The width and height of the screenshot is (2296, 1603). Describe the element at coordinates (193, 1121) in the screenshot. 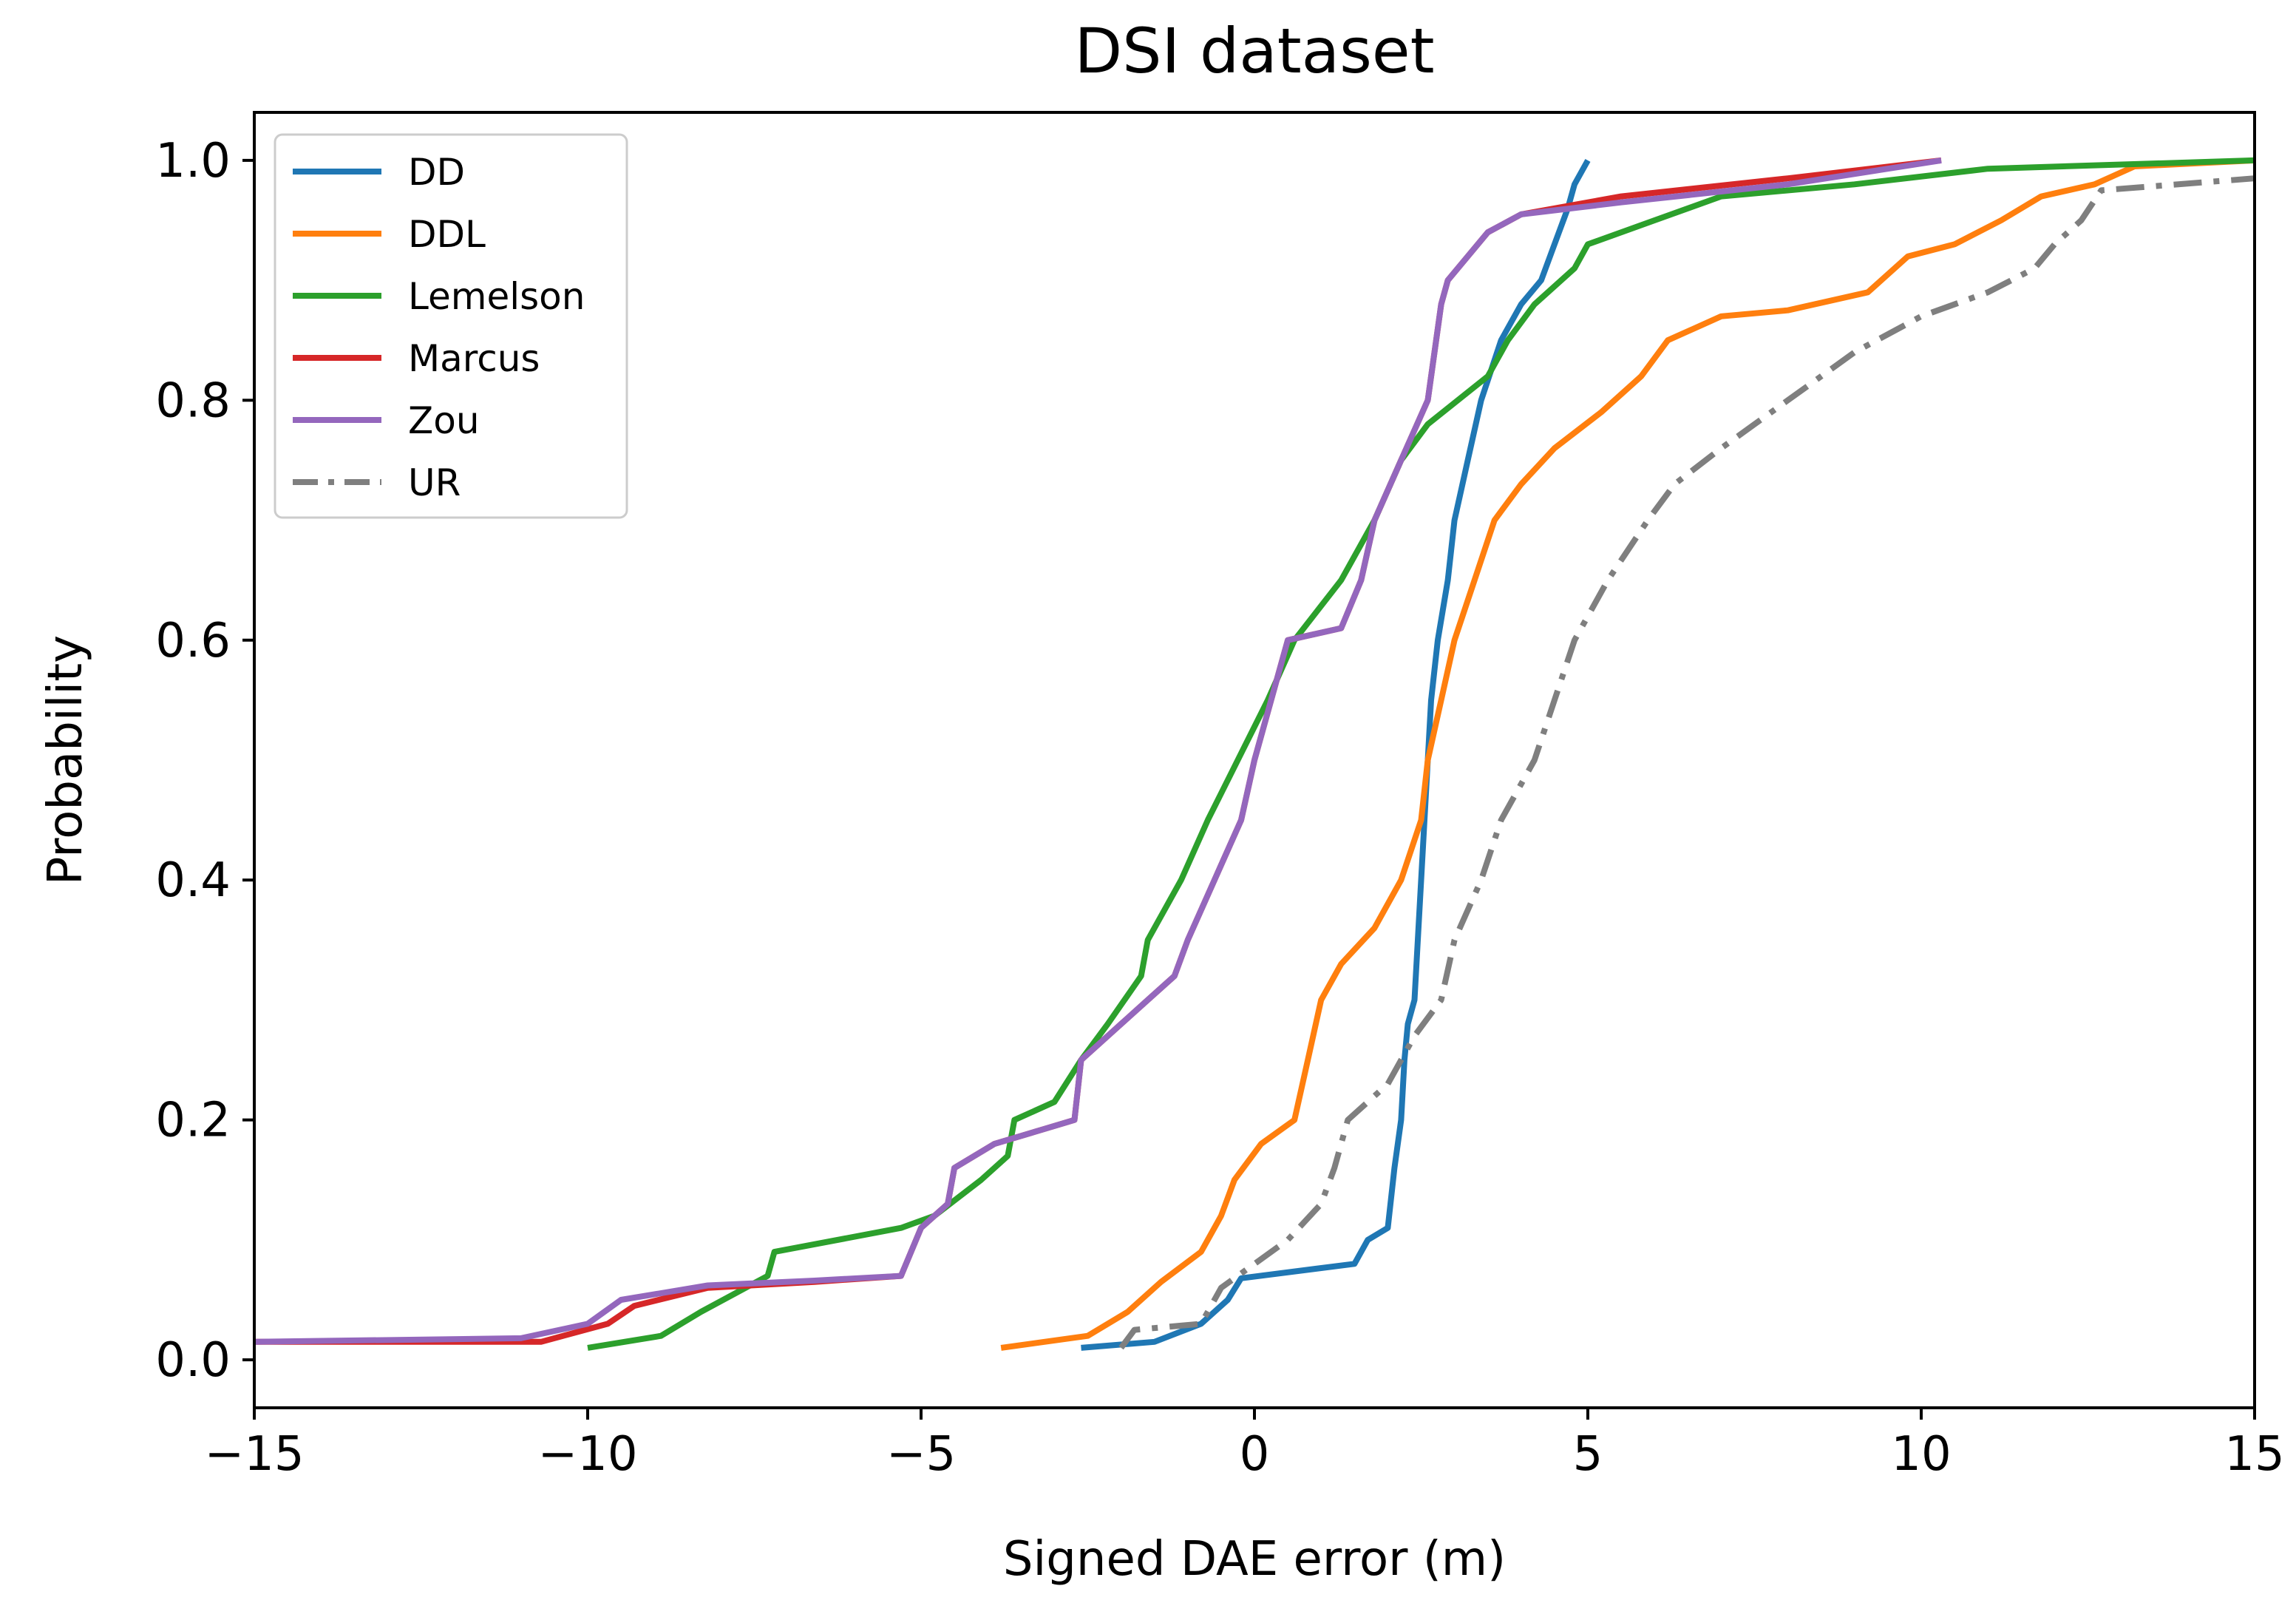

I see `y-tick-label: 0.2` at that location.